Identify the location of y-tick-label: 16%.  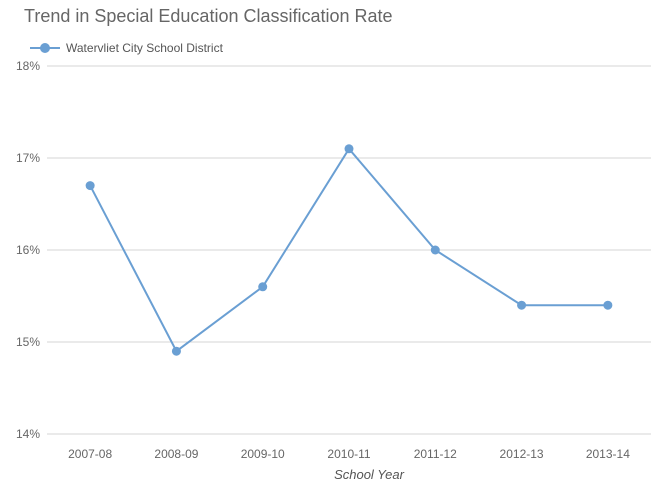
(28, 250).